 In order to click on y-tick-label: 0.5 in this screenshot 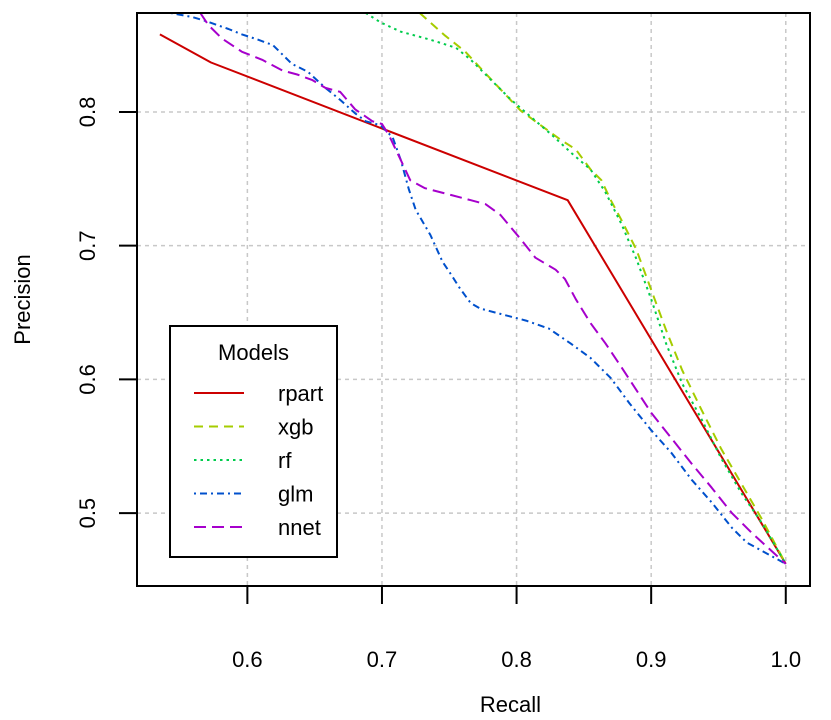, I will do `click(87, 513)`.